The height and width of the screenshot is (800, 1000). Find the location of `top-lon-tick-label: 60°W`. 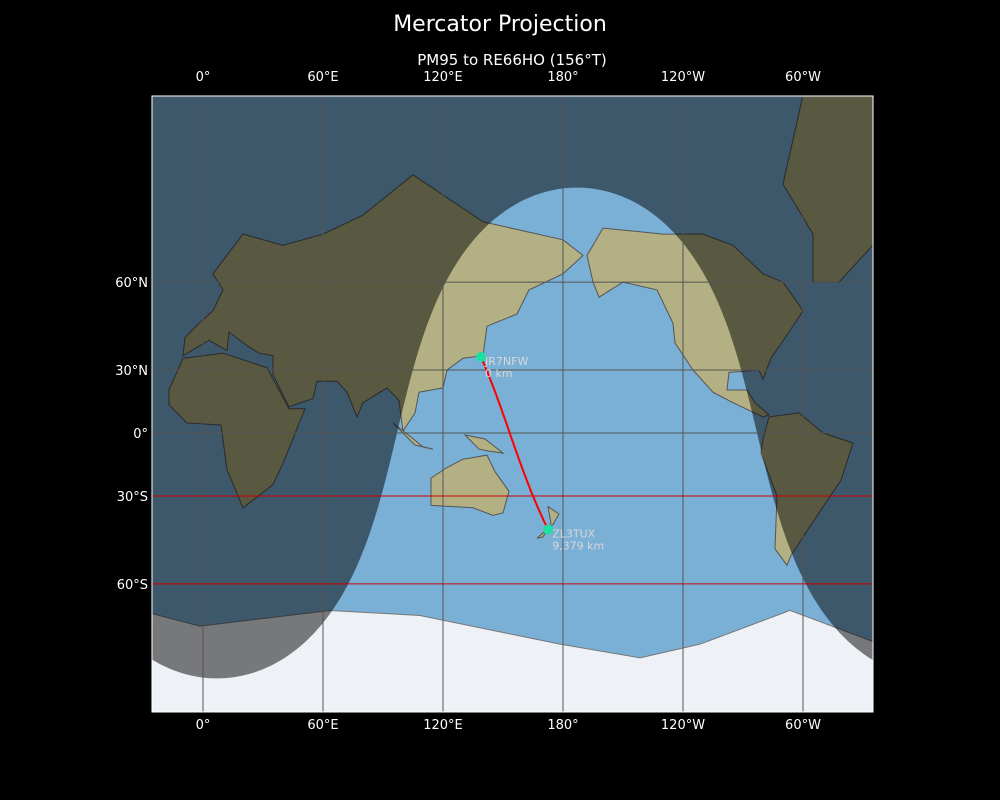

top-lon-tick-label: 60°W is located at coordinates (803, 77).